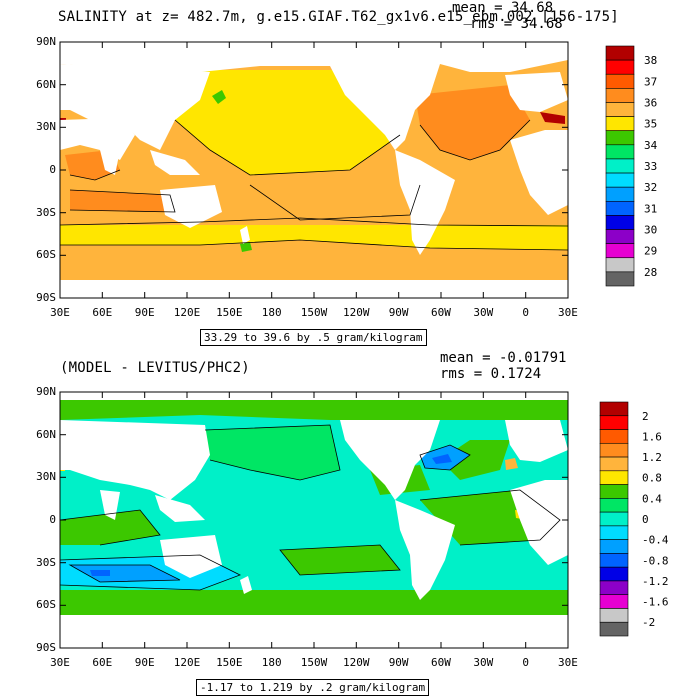  I want to click on colorbar-label: -0.8, so click(655, 560).